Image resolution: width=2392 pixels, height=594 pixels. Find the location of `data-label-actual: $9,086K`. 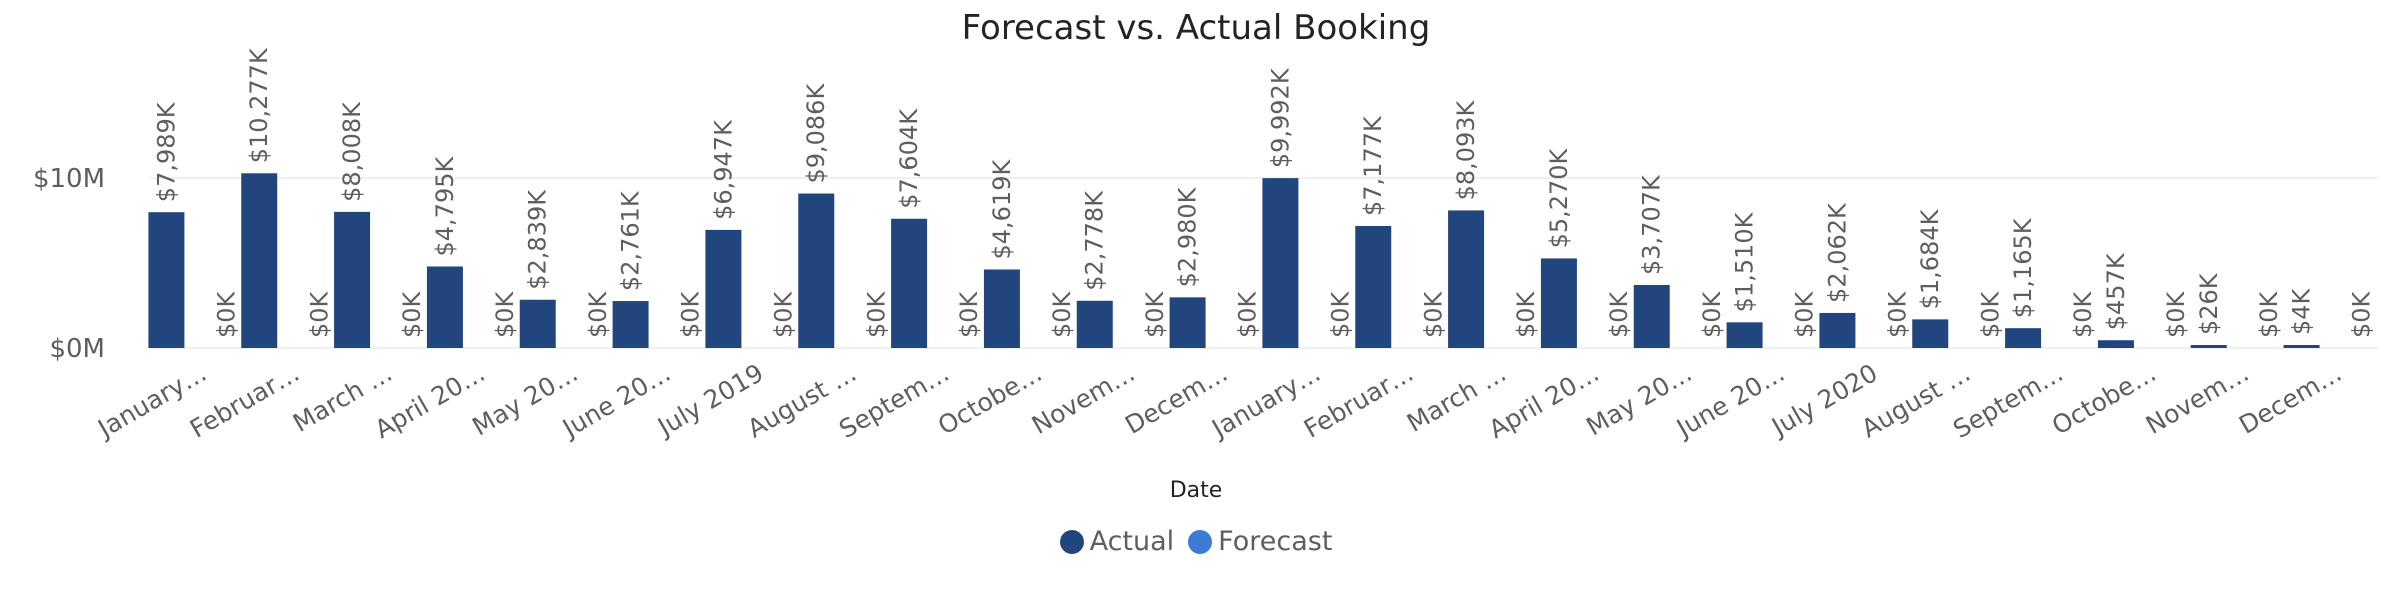

data-label-actual: $9,086K is located at coordinates (816, 133).